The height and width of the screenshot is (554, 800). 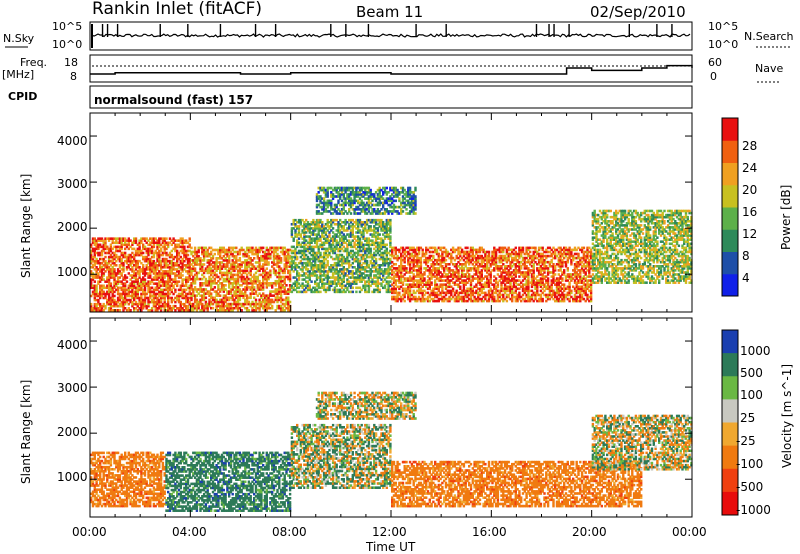 What do you see at coordinates (33, 62) in the screenshot?
I see `freq-label-1: Freq.` at bounding box center [33, 62].